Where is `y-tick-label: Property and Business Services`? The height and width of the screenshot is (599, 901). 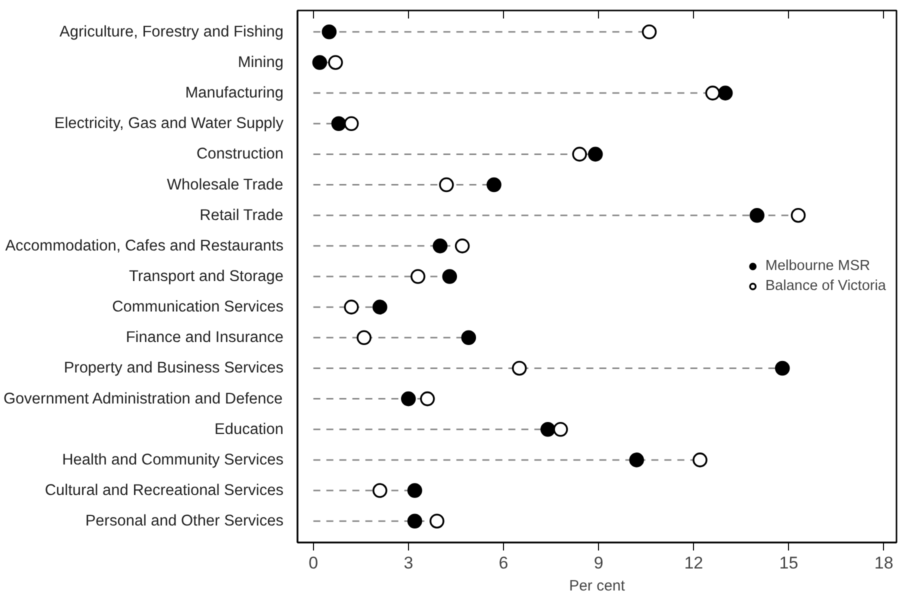 y-tick-label: Property and Business Services is located at coordinates (174, 368).